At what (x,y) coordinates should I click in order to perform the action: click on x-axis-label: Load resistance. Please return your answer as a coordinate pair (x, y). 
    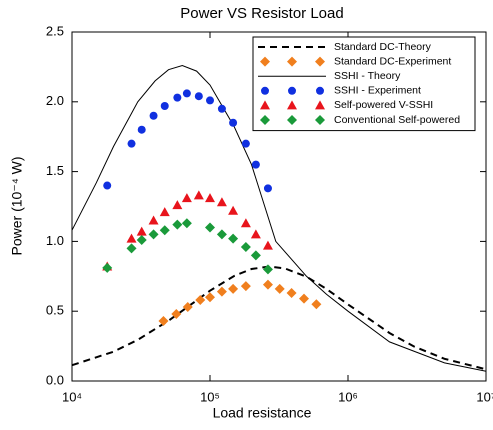
    Looking at the image, I should click on (262, 413).